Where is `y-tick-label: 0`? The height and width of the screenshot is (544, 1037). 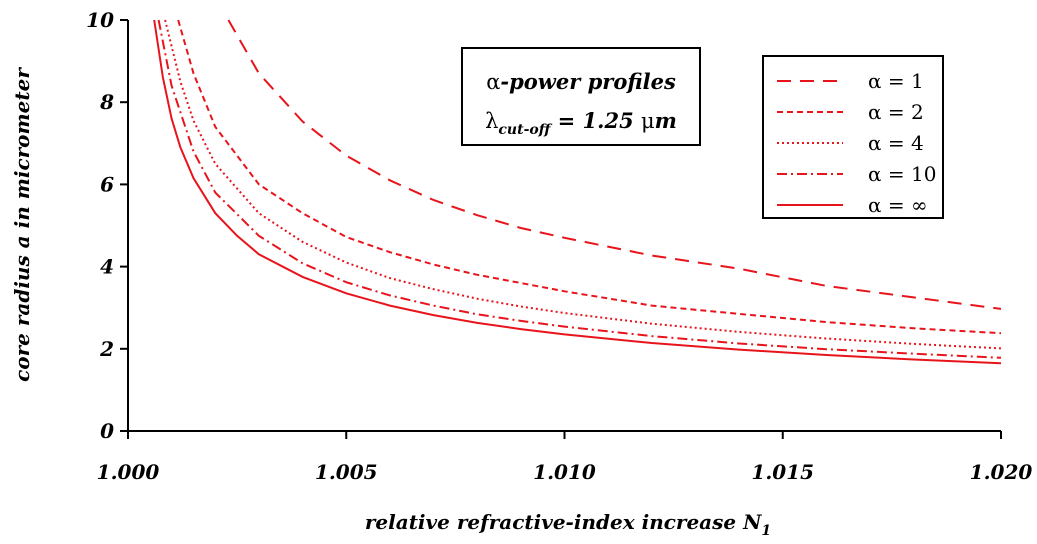
y-tick-label: 0 is located at coordinates (107, 431).